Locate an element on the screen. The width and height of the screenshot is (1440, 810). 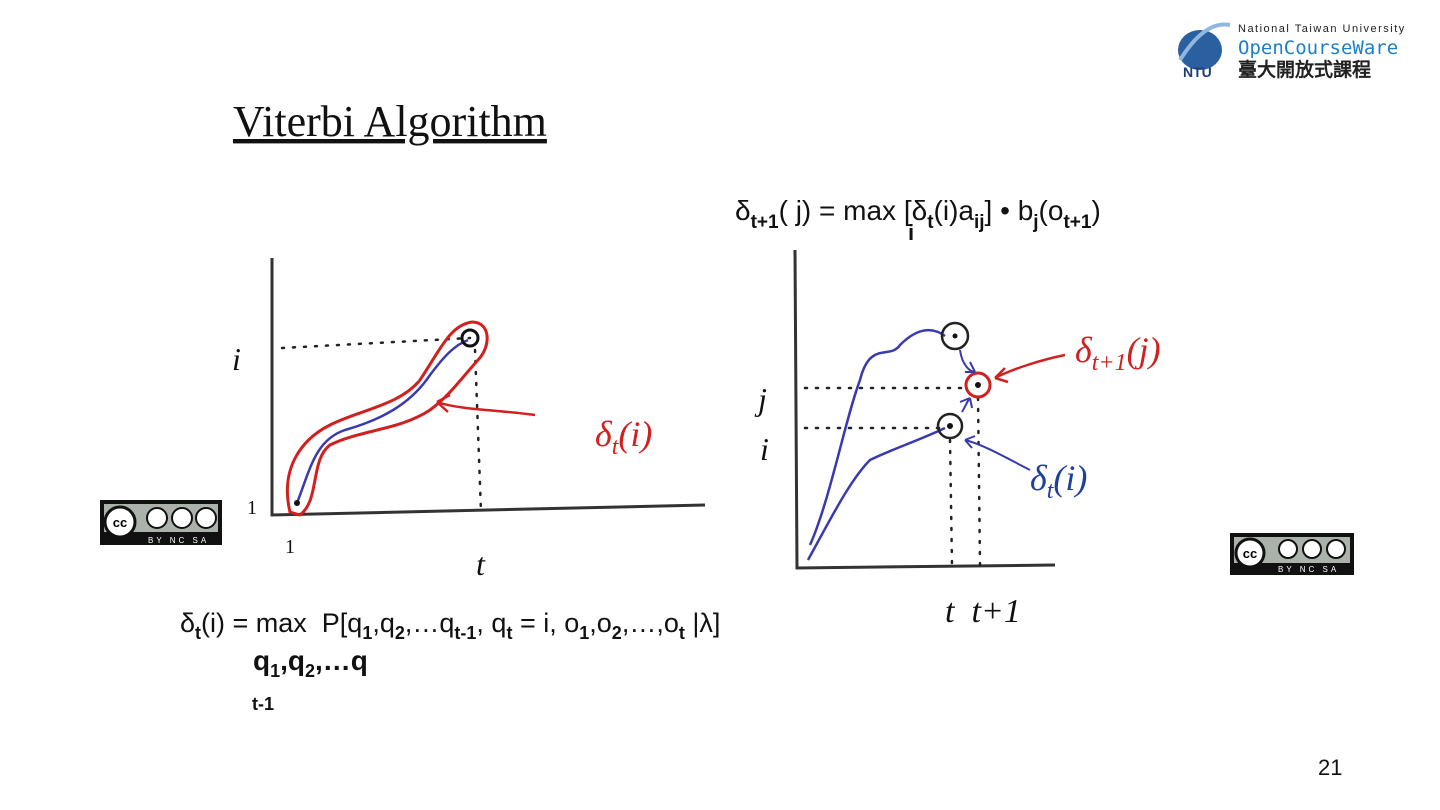
text-part: |λ] is located at coordinates (703, 623).